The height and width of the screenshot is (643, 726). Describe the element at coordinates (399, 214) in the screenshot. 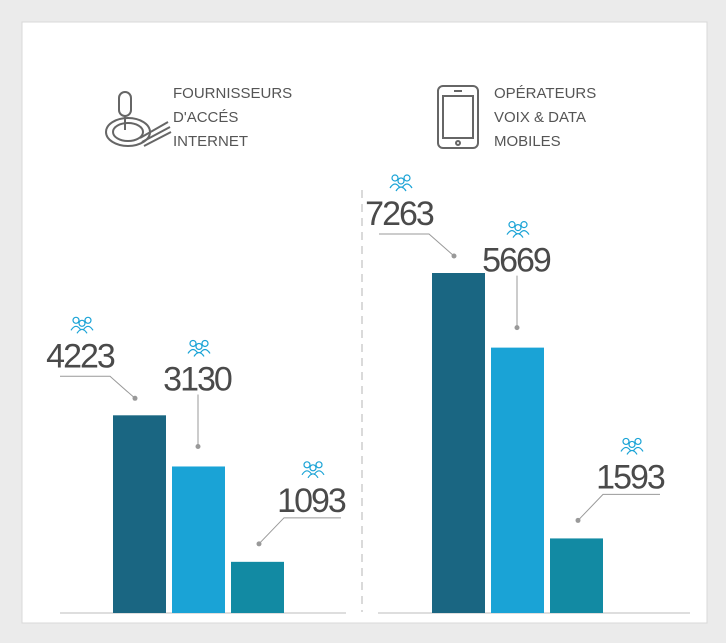

I see `value-label: 7263` at that location.